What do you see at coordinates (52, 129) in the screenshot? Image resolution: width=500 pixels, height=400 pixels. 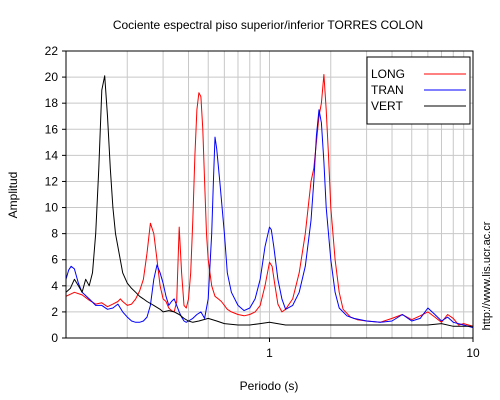 I see `y-tick-label: 16` at bounding box center [52, 129].